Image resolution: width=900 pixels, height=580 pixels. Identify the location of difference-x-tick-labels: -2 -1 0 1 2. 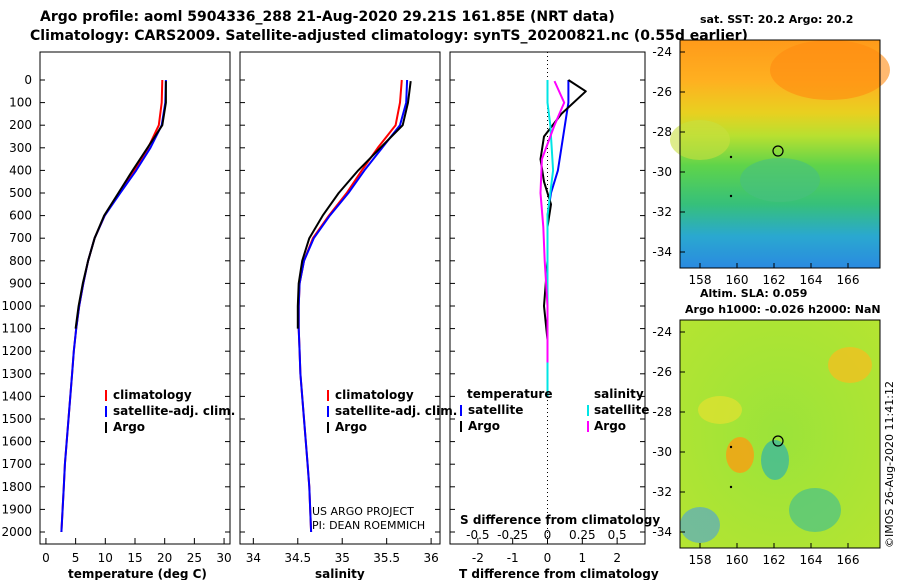
(546, 551).